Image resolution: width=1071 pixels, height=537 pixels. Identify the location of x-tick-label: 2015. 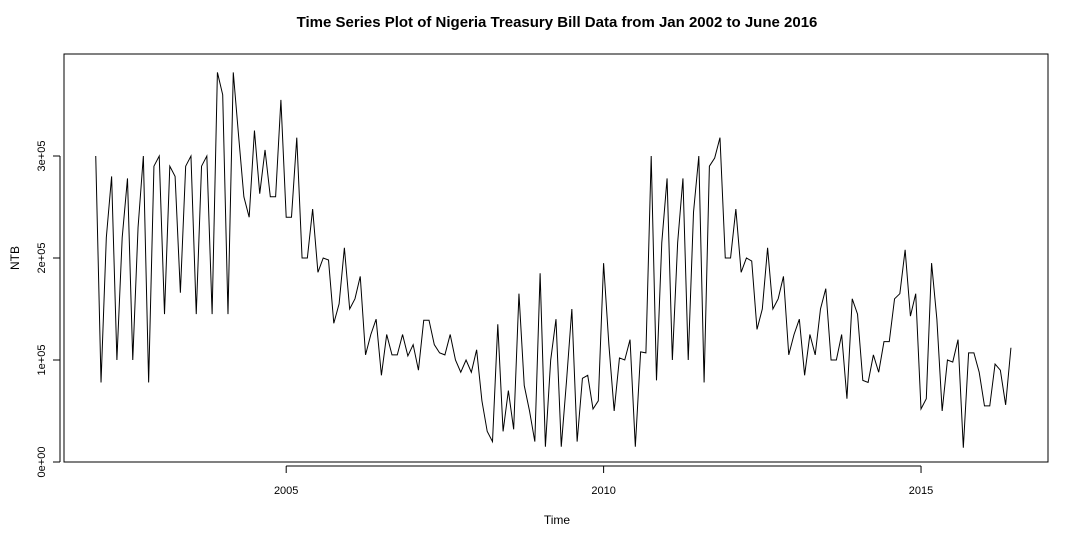
(921, 491).